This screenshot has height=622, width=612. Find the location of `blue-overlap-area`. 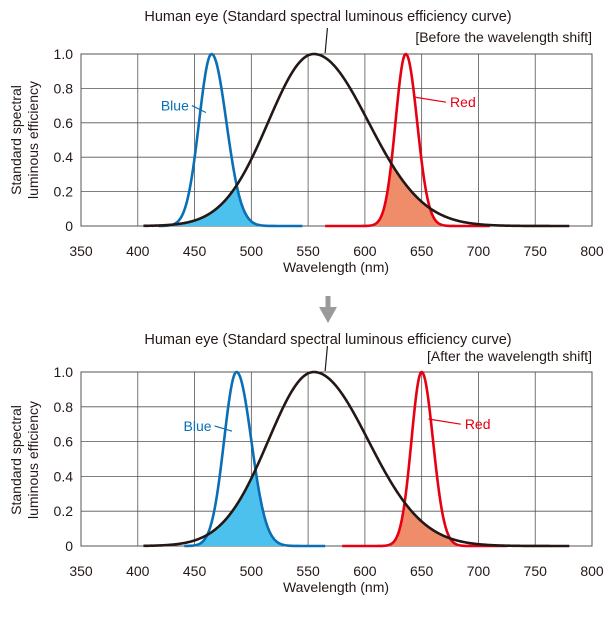

blue-overlap-area is located at coordinates (230, 205).